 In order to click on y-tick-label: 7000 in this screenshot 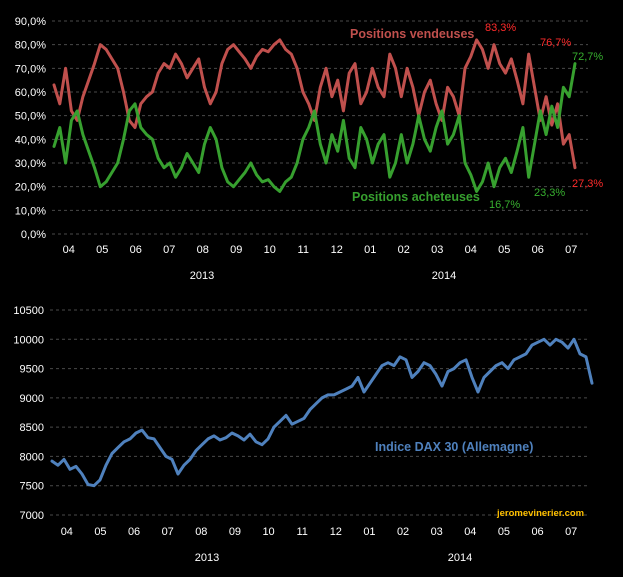, I will do `click(32, 516)`.